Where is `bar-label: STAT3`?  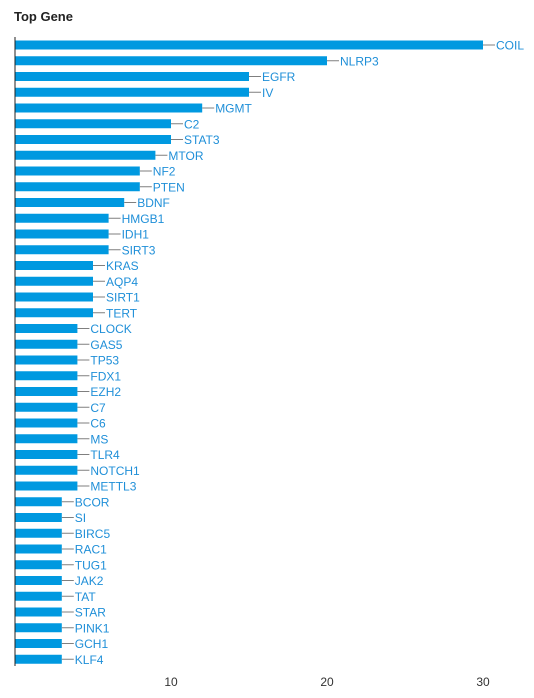
bar-label: STAT3 is located at coordinates (202, 140).